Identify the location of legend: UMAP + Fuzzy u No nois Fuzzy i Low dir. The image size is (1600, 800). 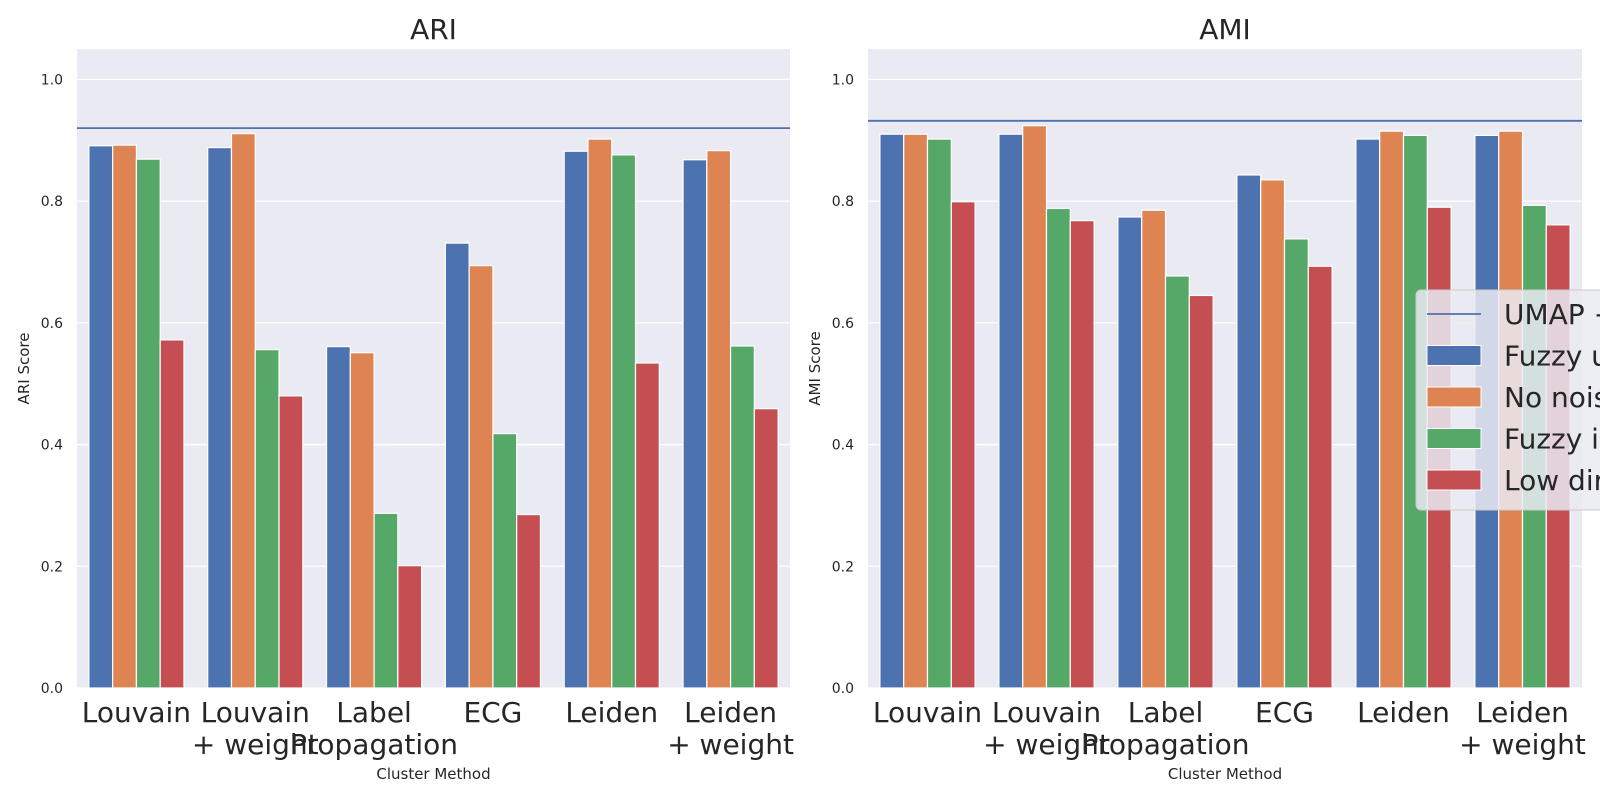
(1507, 400).